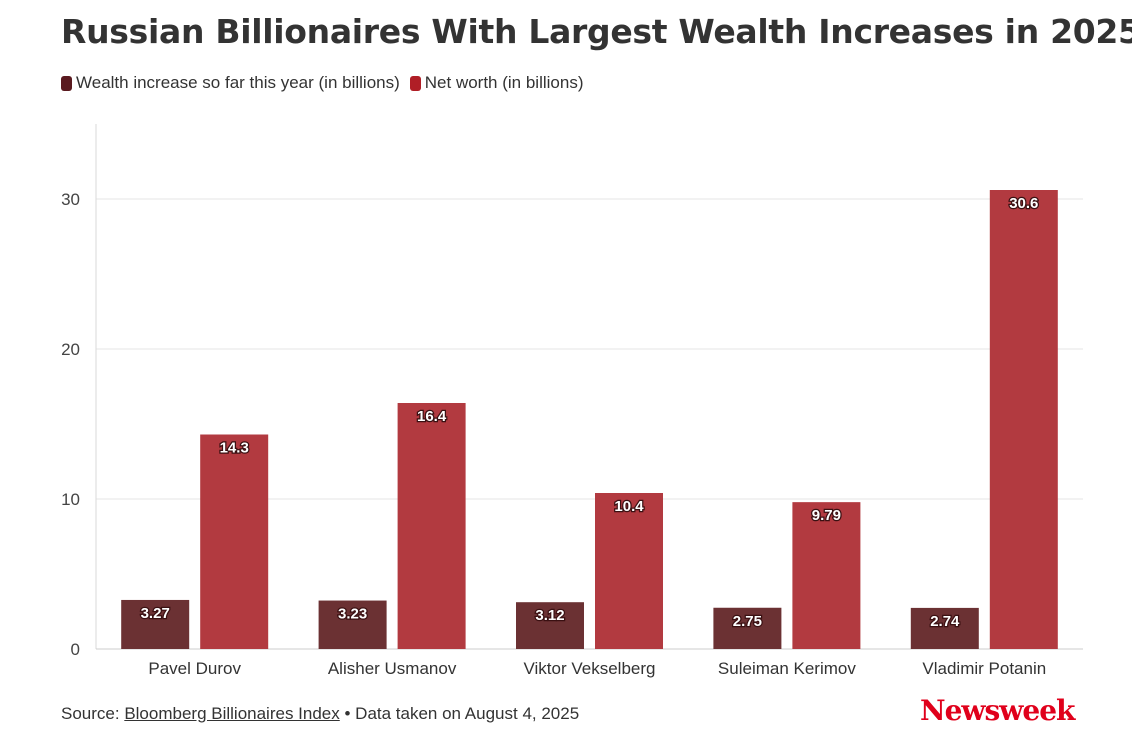 The image size is (1132, 751). I want to click on source-link: Bloomberg Billionaires Index, so click(232, 713).